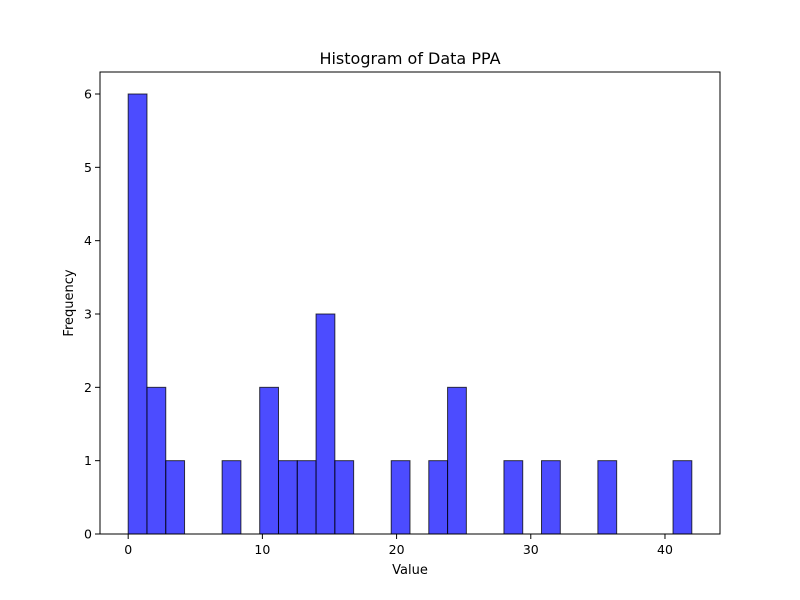 Image resolution: width=800 pixels, height=600 pixels. I want to click on y-axis-ticks: 0 1 2 3 4 5 6, so click(92, 314).